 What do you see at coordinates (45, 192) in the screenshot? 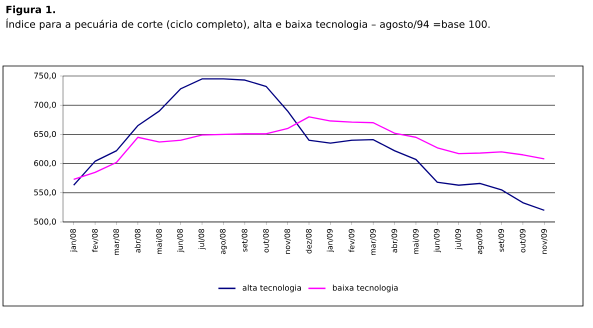
I see `y-tick-label: 550,0` at bounding box center [45, 192].